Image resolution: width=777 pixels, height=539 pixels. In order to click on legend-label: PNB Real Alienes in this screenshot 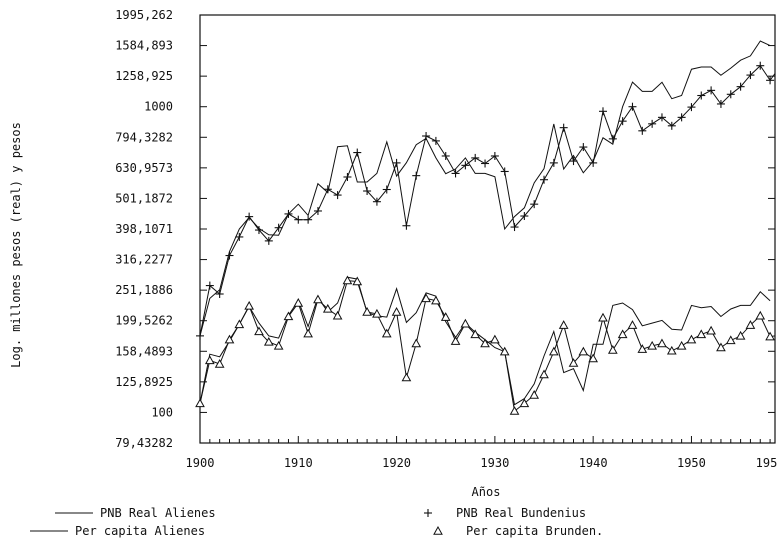, I will do `click(158, 513)`.